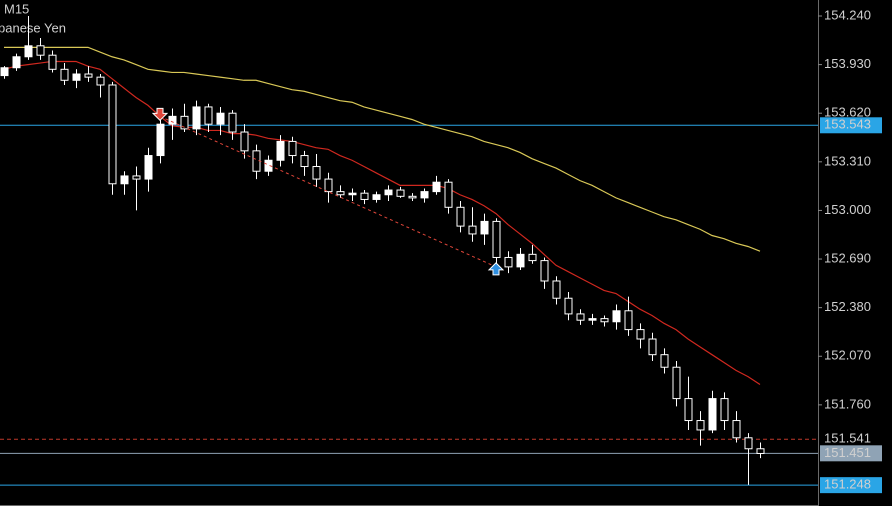 The image size is (892, 506). What do you see at coordinates (847, 112) in the screenshot?
I see `y-tick-label: 153.620` at bounding box center [847, 112].